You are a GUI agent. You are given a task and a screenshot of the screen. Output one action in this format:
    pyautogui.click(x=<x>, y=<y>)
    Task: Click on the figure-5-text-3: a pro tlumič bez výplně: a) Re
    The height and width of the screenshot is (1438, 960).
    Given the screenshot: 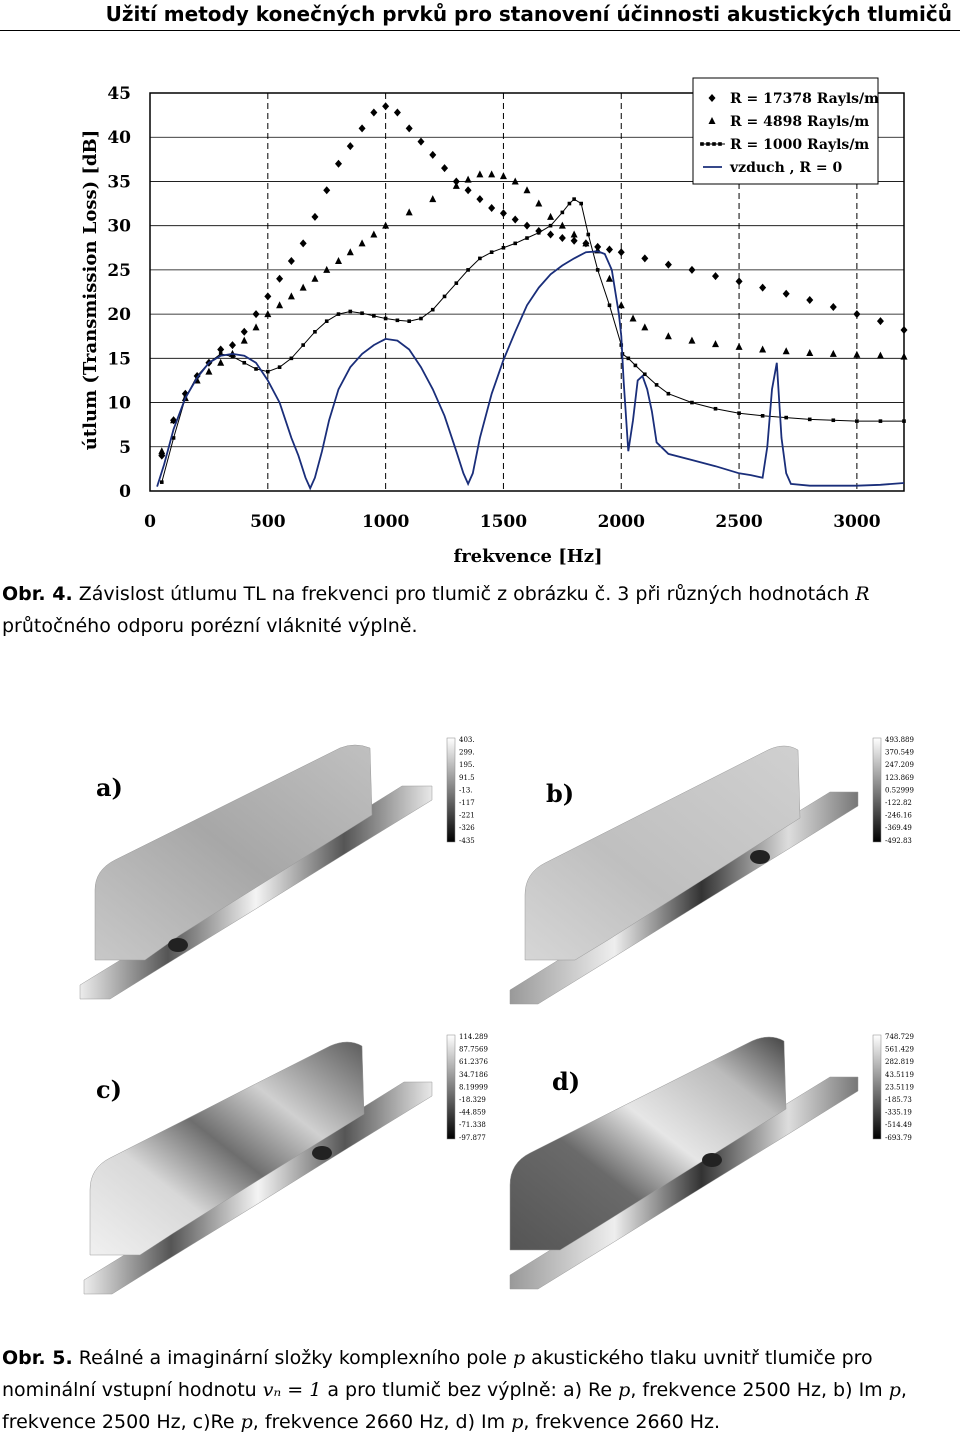 What is the action you would take?
    pyautogui.click(x=470, y=1390)
    